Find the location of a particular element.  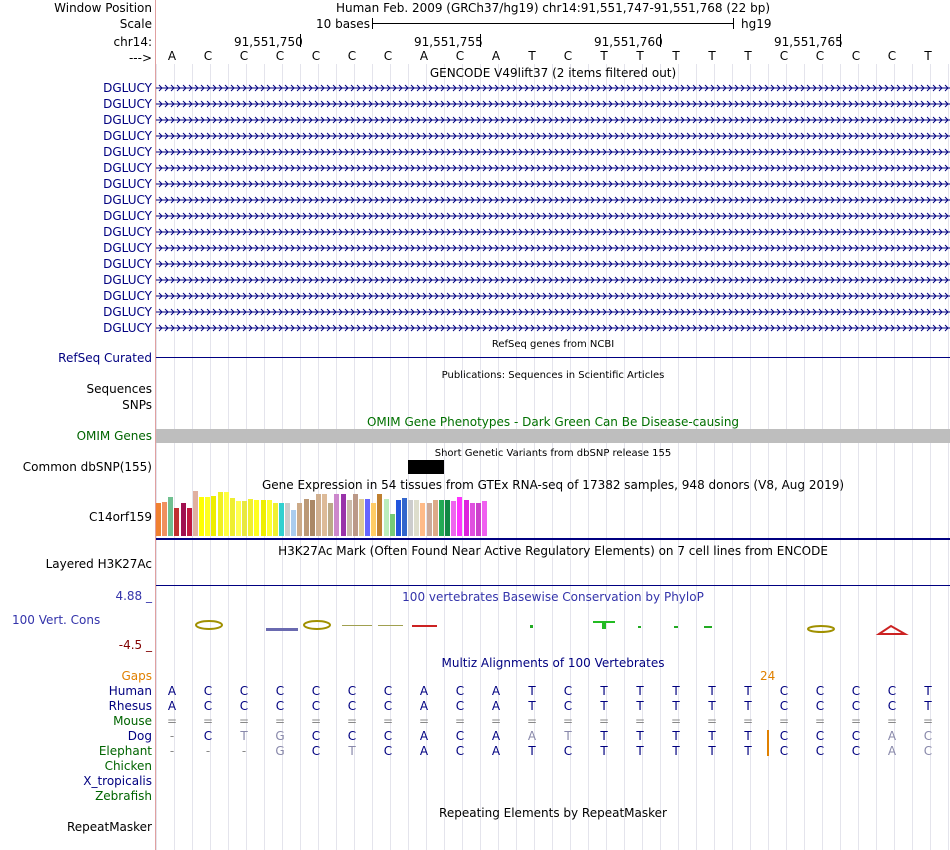

refseq-label: RefSeq Curated is located at coordinates (105, 358).